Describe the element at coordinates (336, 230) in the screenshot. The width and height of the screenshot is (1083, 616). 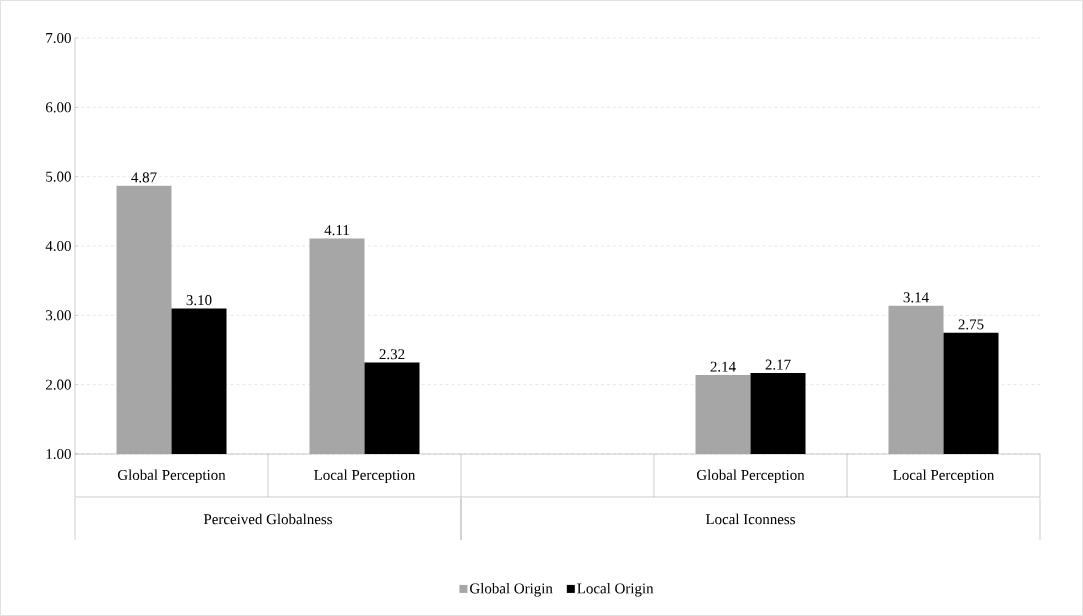
I see `data-label: 4.11` at that location.